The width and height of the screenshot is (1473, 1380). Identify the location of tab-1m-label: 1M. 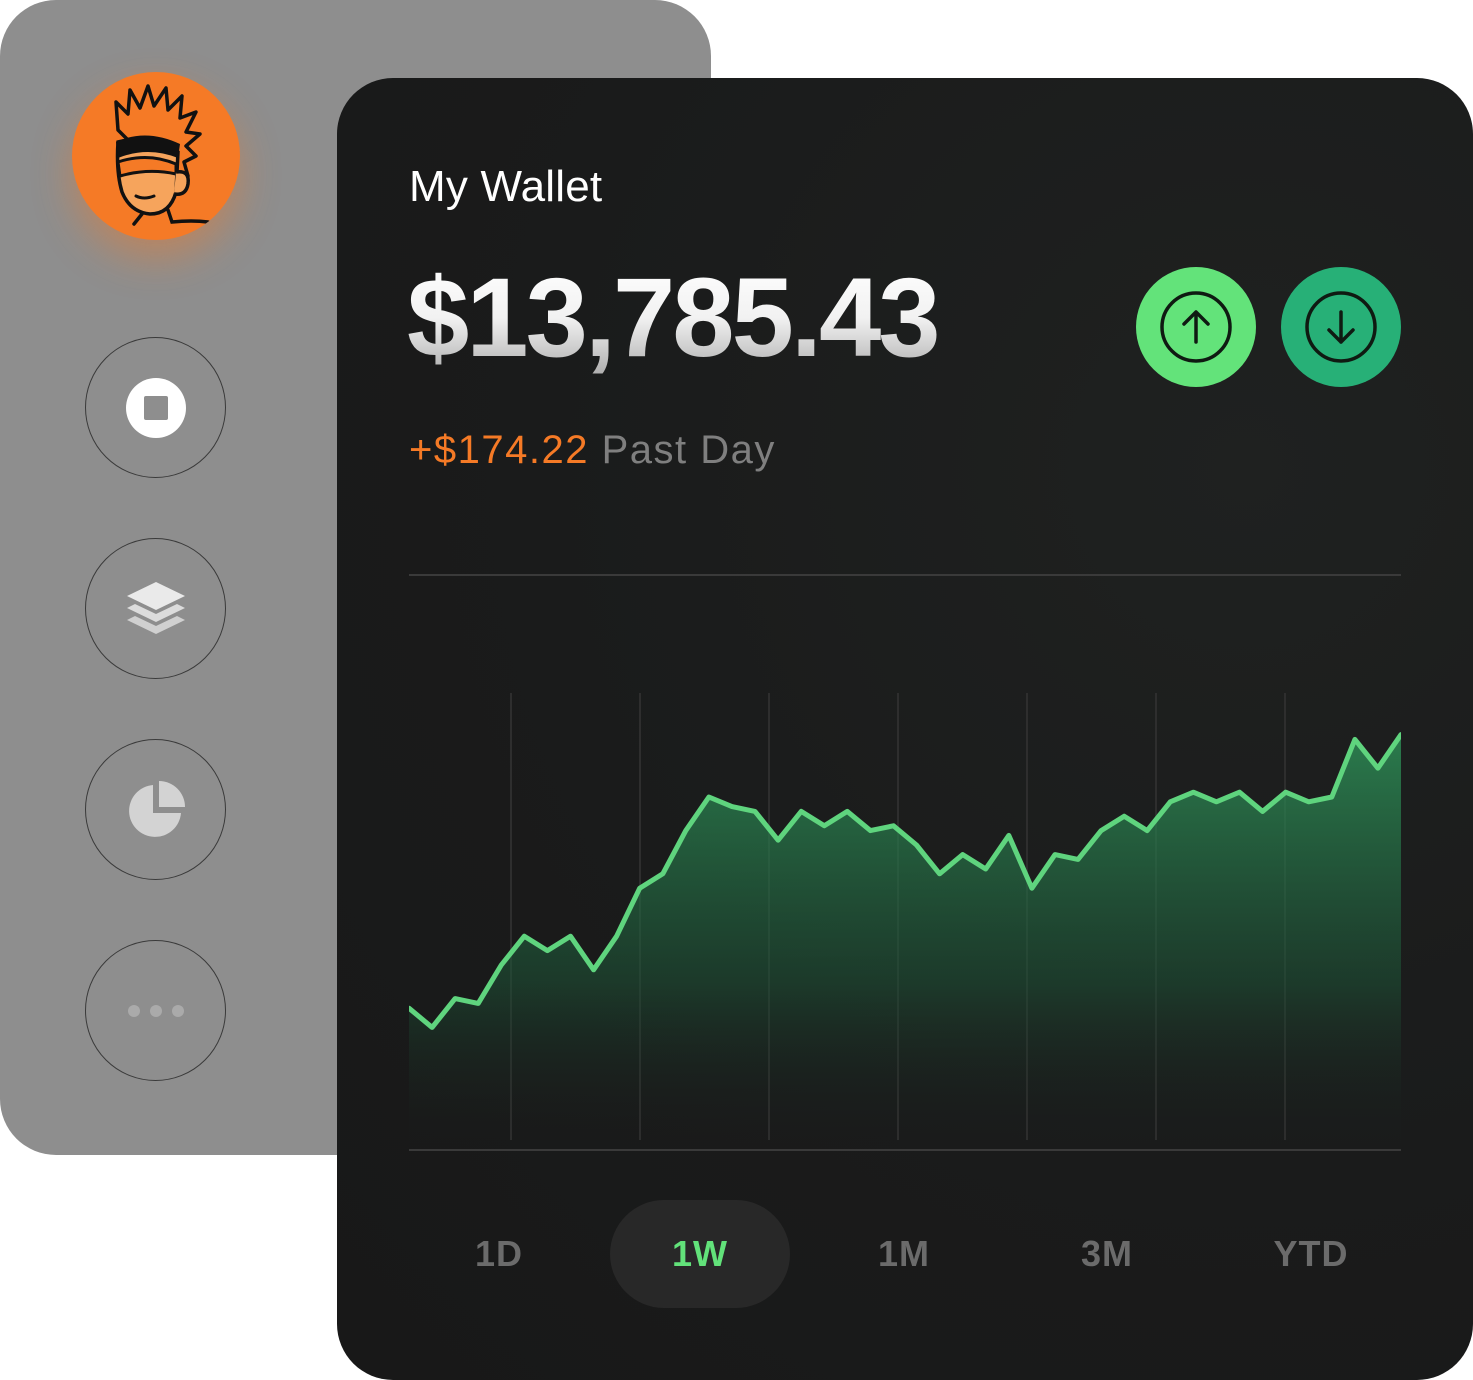
(903, 1253).